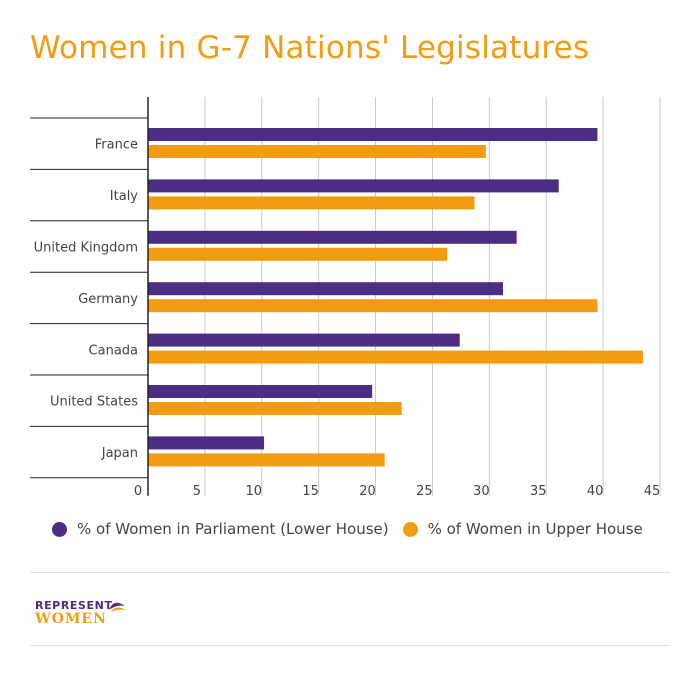  What do you see at coordinates (395, 357) in the screenshot?
I see `bar-upper-canada` at bounding box center [395, 357].